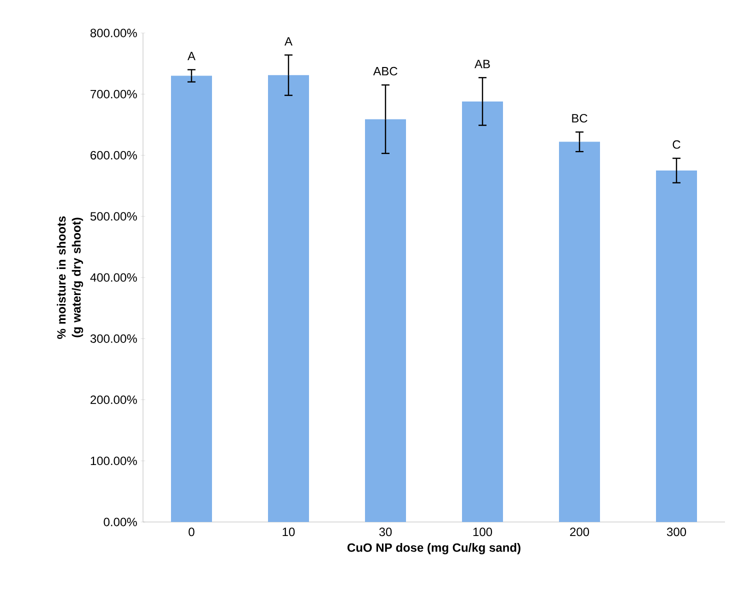  Describe the element at coordinates (580, 118) in the screenshot. I see `annotation: BC` at that location.